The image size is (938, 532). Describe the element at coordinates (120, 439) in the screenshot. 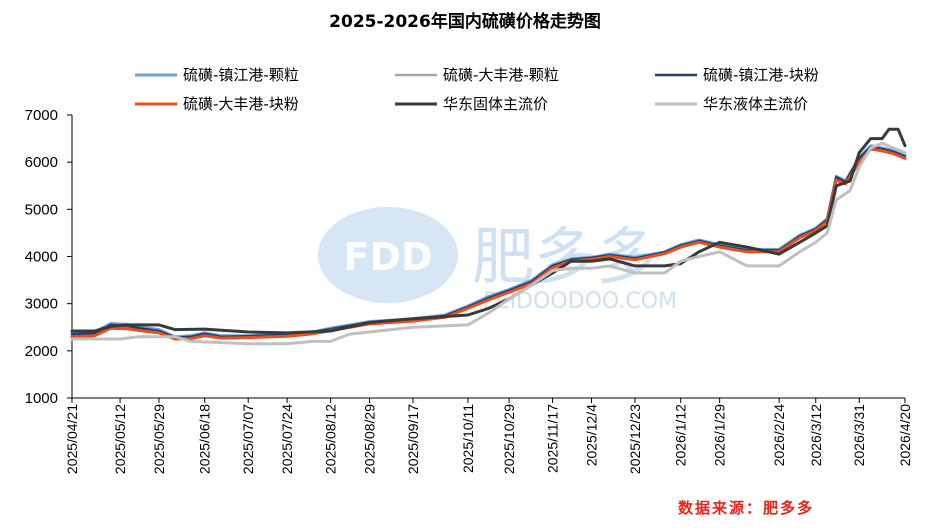

I see `x-tick-label: 2025/05/12` at that location.